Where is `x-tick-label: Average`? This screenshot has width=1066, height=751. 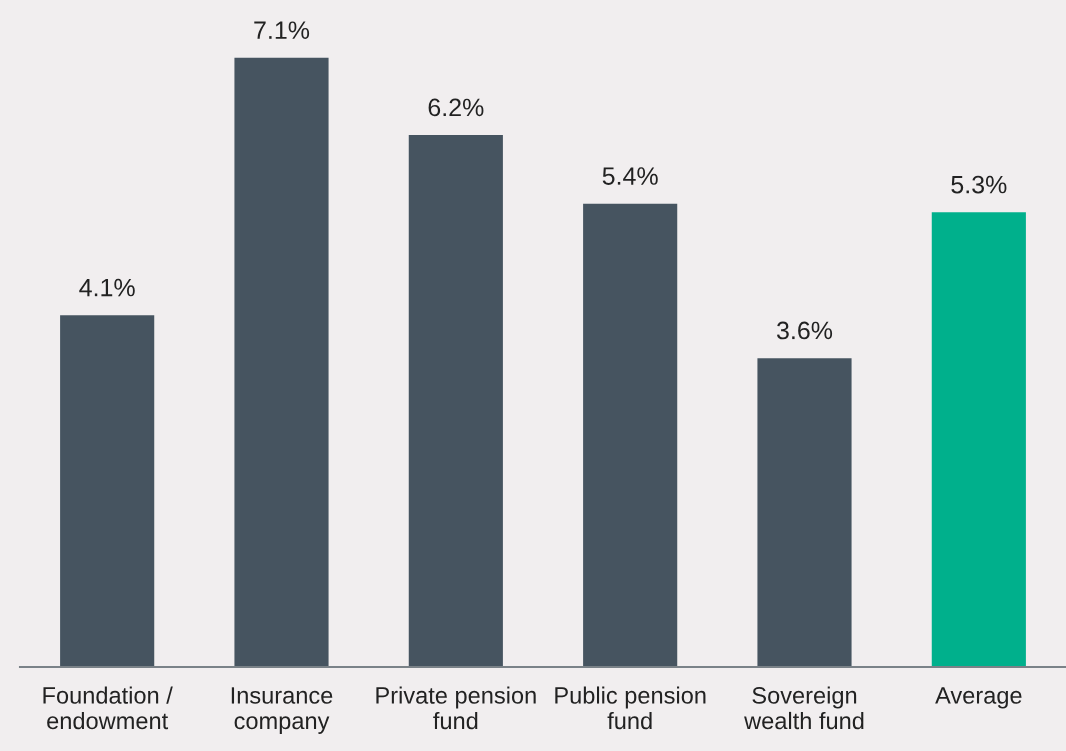 x-tick-label: Average is located at coordinates (978, 698).